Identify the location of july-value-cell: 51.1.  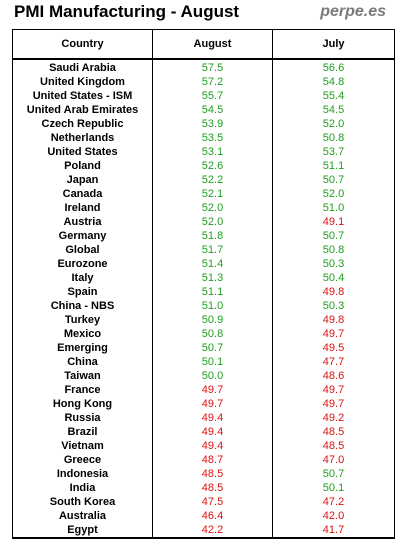
(333, 166).